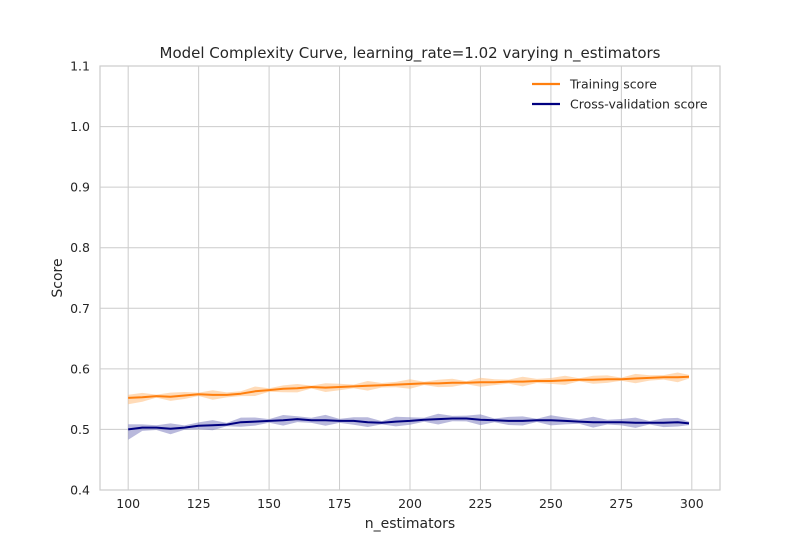 This screenshot has height=550, width=800. I want to click on x-tick-label: 275, so click(621, 503).